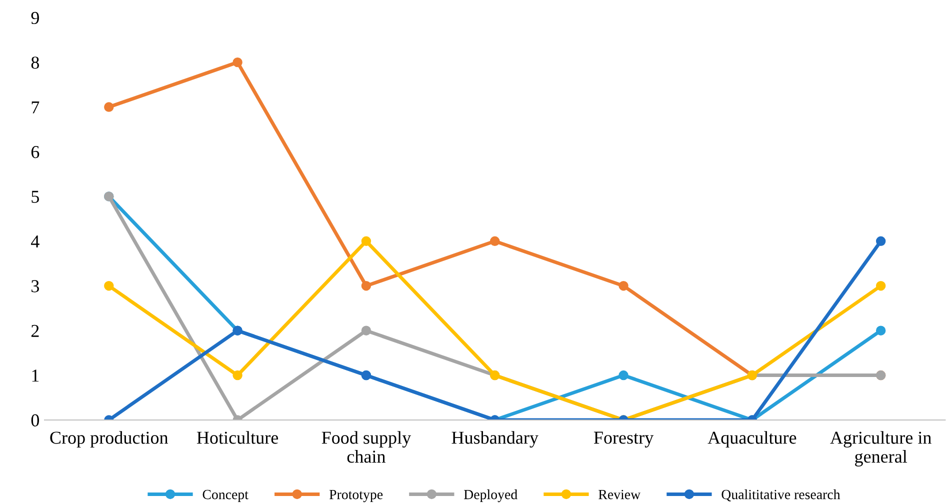 The width and height of the screenshot is (948, 503). I want to click on y-tick-label: 6, so click(35, 152).